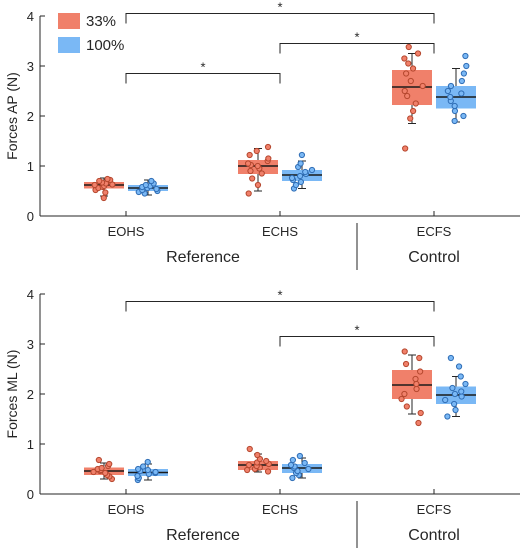 The image size is (529, 550). Describe the element at coordinates (91, 33) in the screenshot. I see `legend: 33% 100%` at that location.